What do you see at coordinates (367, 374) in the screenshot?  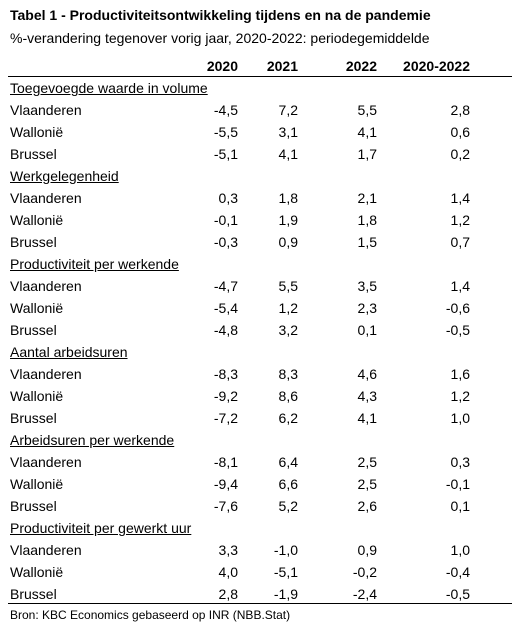 I see `cell-value: 4,6` at bounding box center [367, 374].